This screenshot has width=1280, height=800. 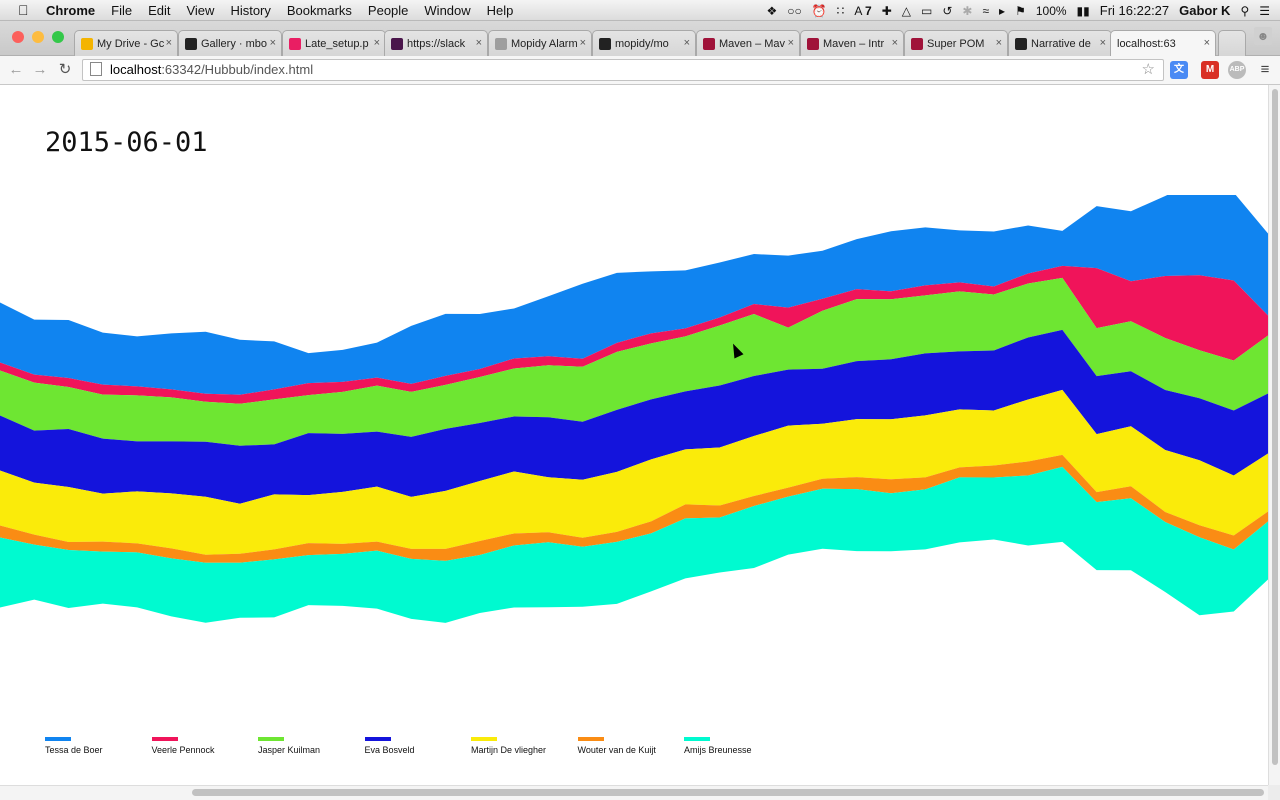 What do you see at coordinates (728, 792) in the screenshot?
I see `horizontal-scroll-thumb` at bounding box center [728, 792].